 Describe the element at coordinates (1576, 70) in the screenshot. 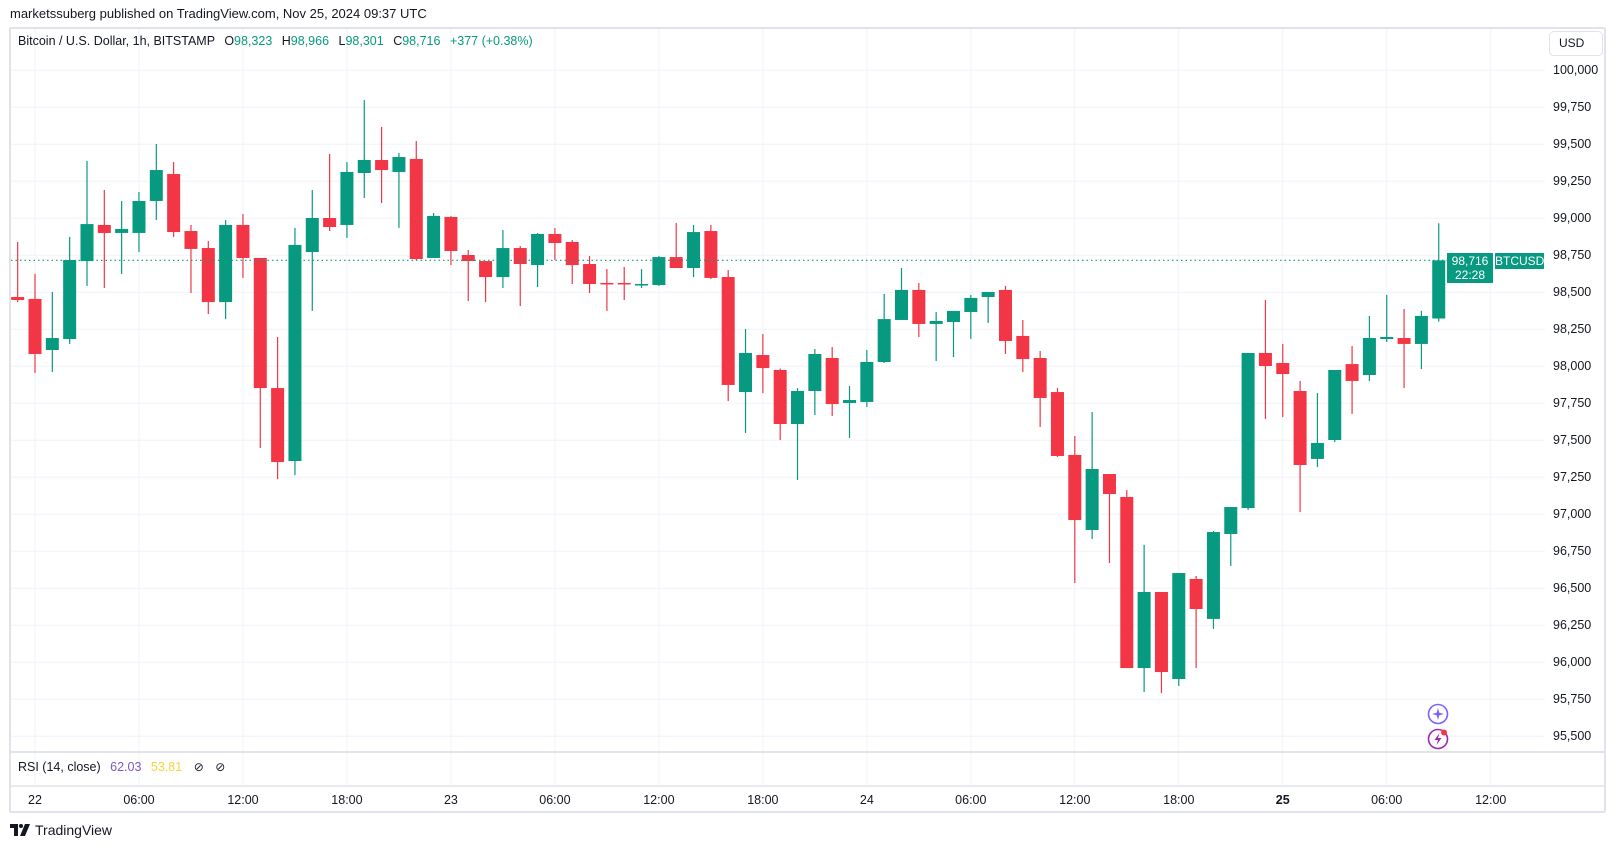

I see `price-tick-label: 100,000` at that location.